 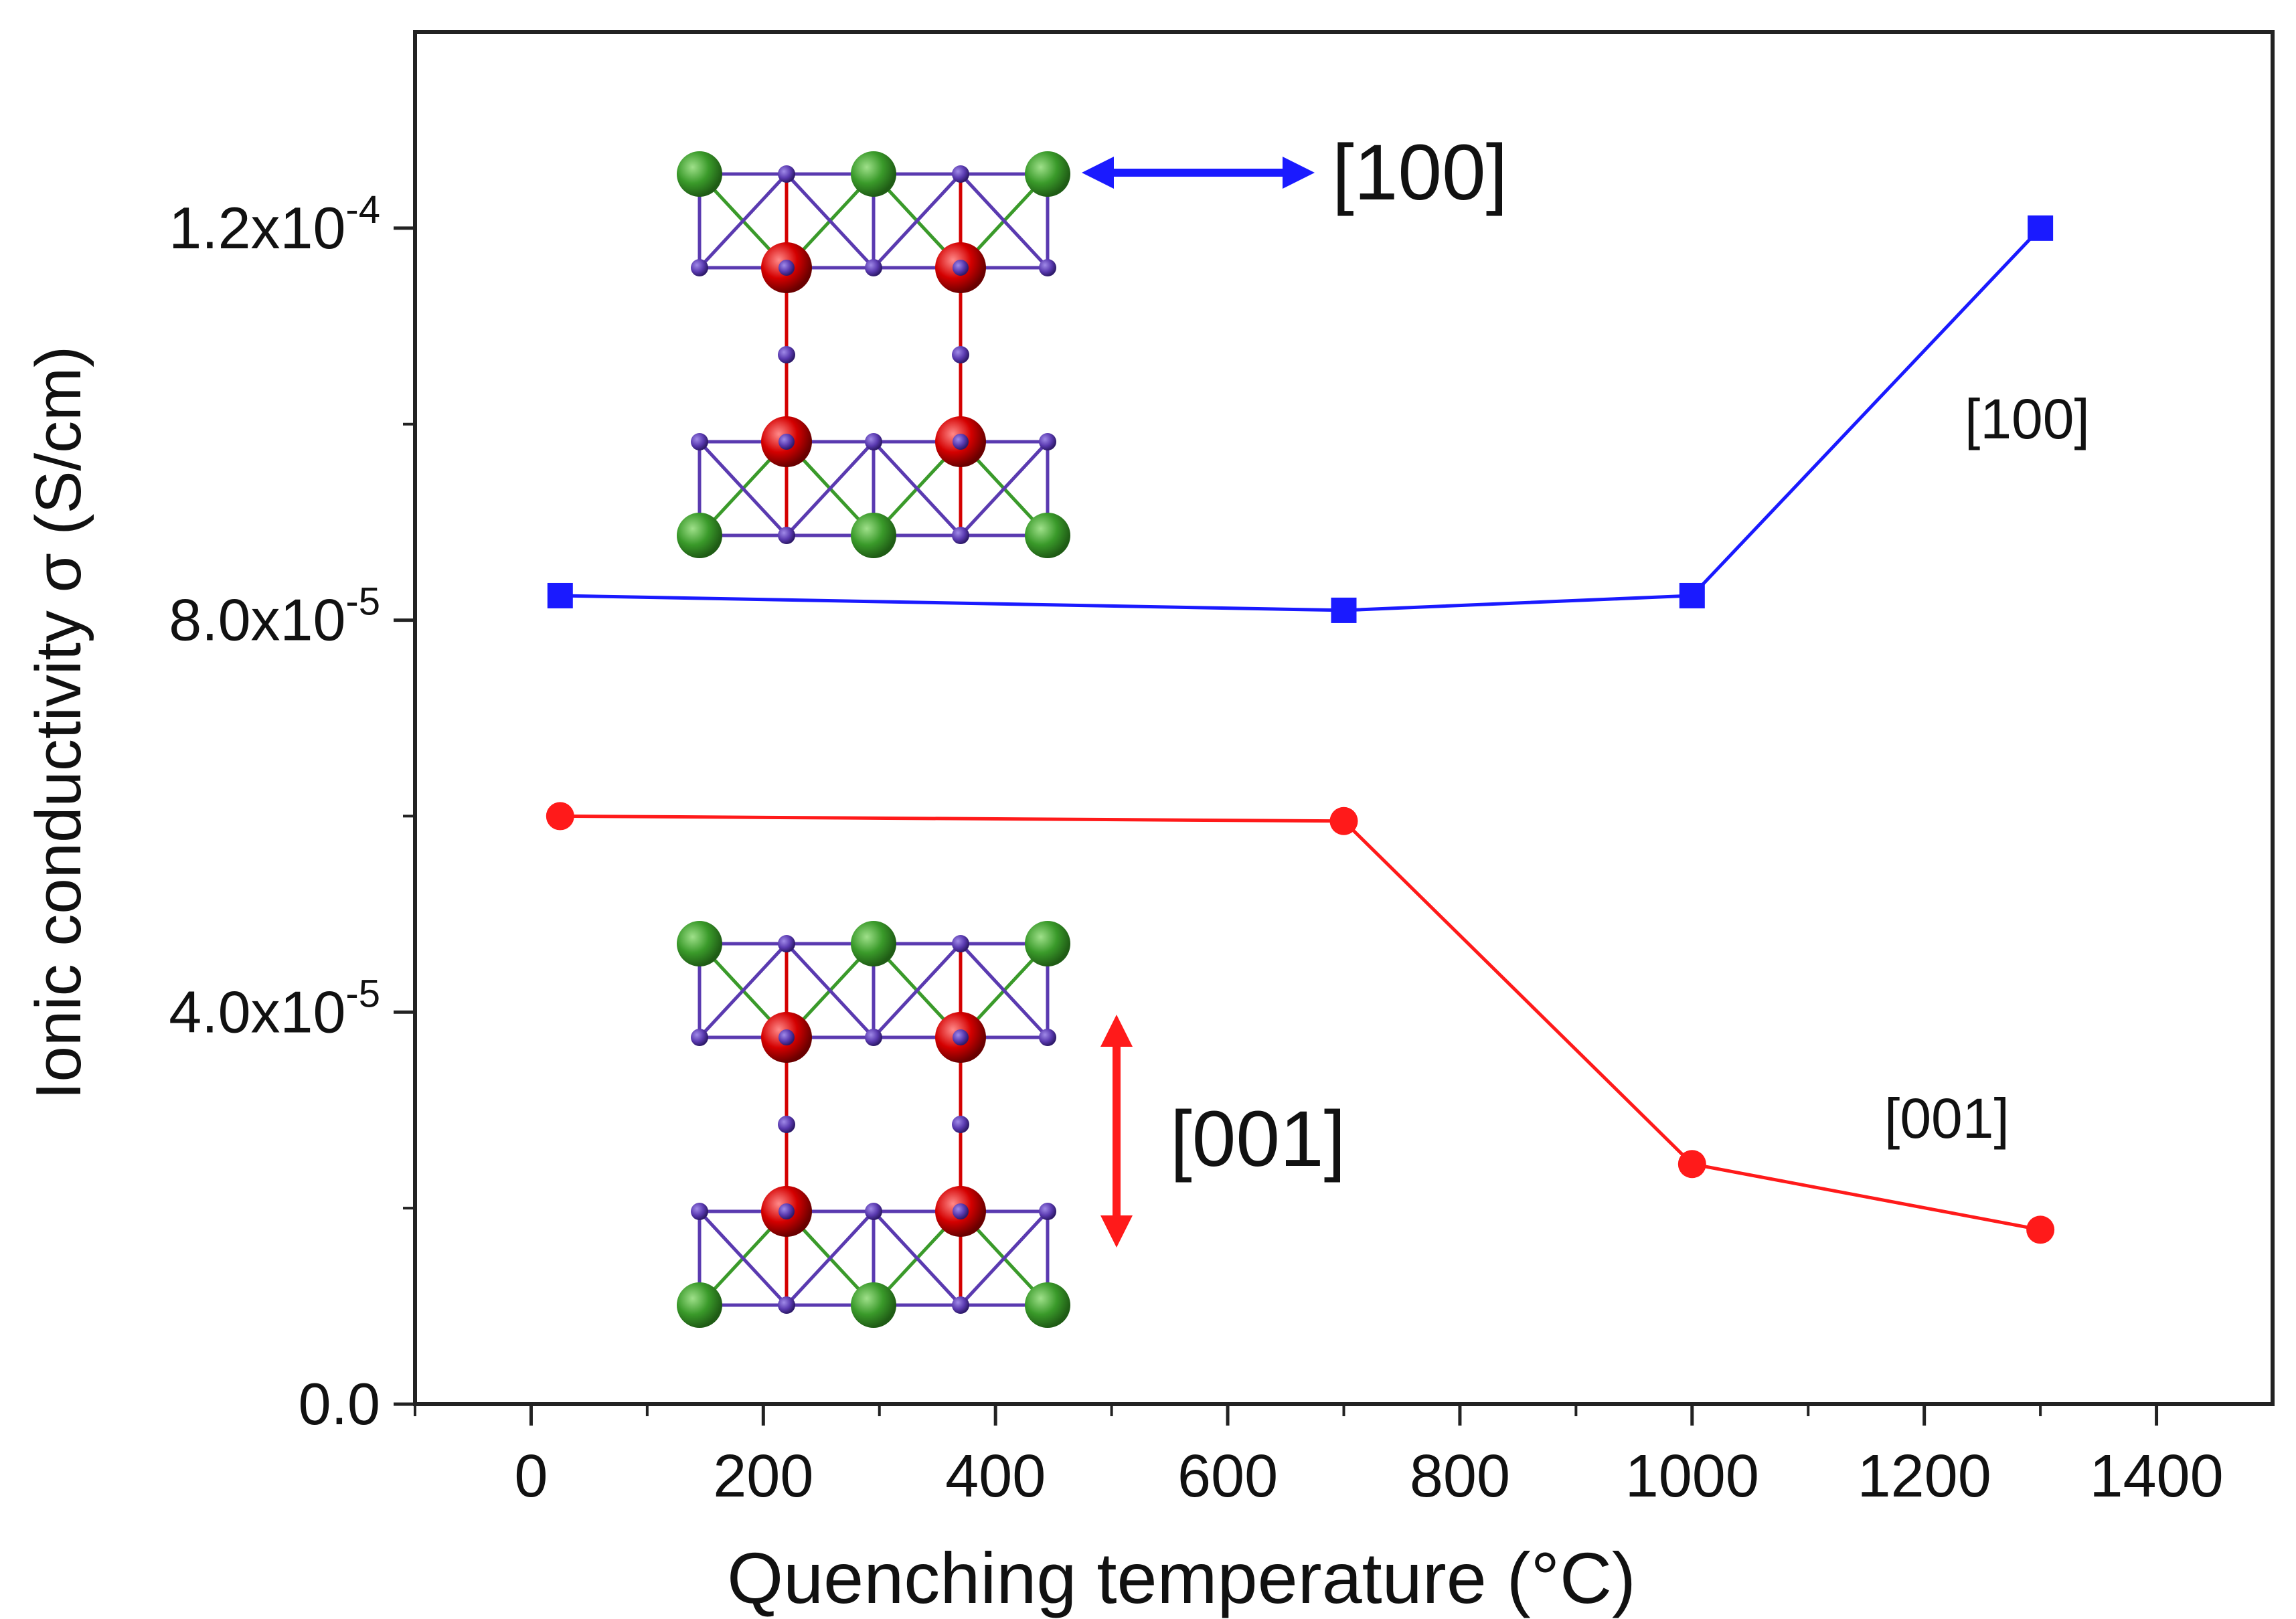 What do you see at coordinates (873, 1124) in the screenshot?
I see `crystal-structure-001-inset` at bounding box center [873, 1124].